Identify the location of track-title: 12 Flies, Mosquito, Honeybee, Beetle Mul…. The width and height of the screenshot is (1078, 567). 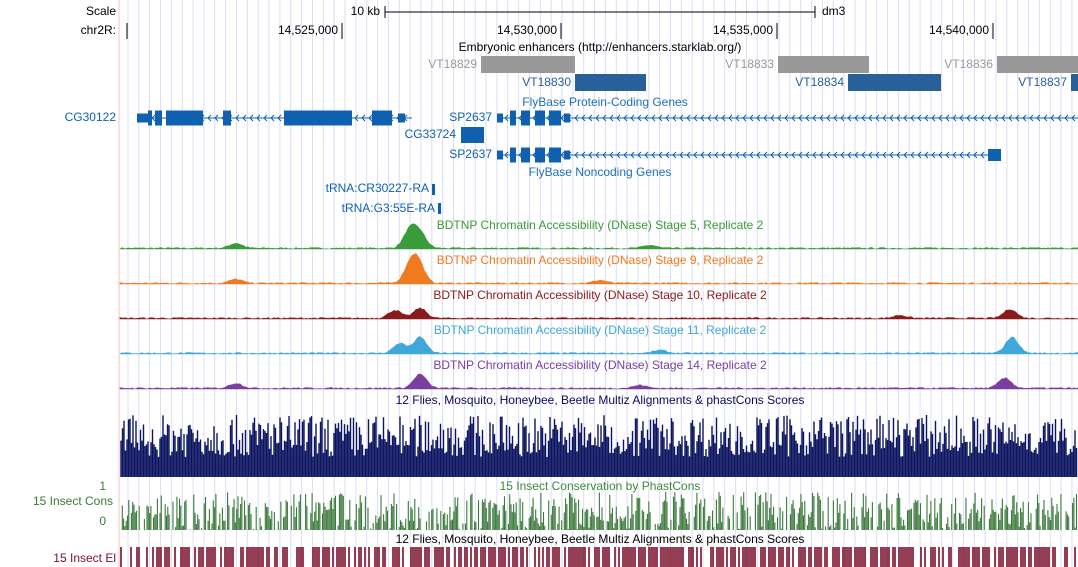
(600, 539).